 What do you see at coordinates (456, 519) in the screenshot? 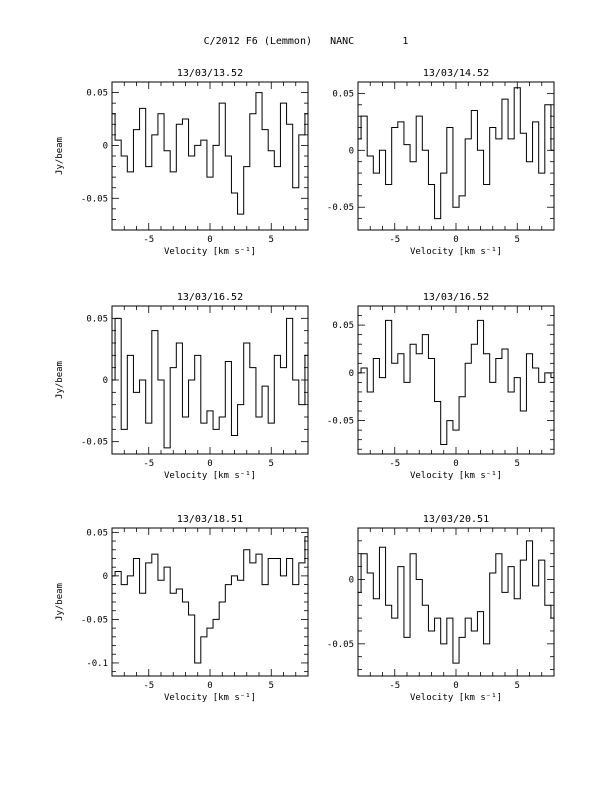
I see `panel-title: 13/03/20.51` at bounding box center [456, 519].